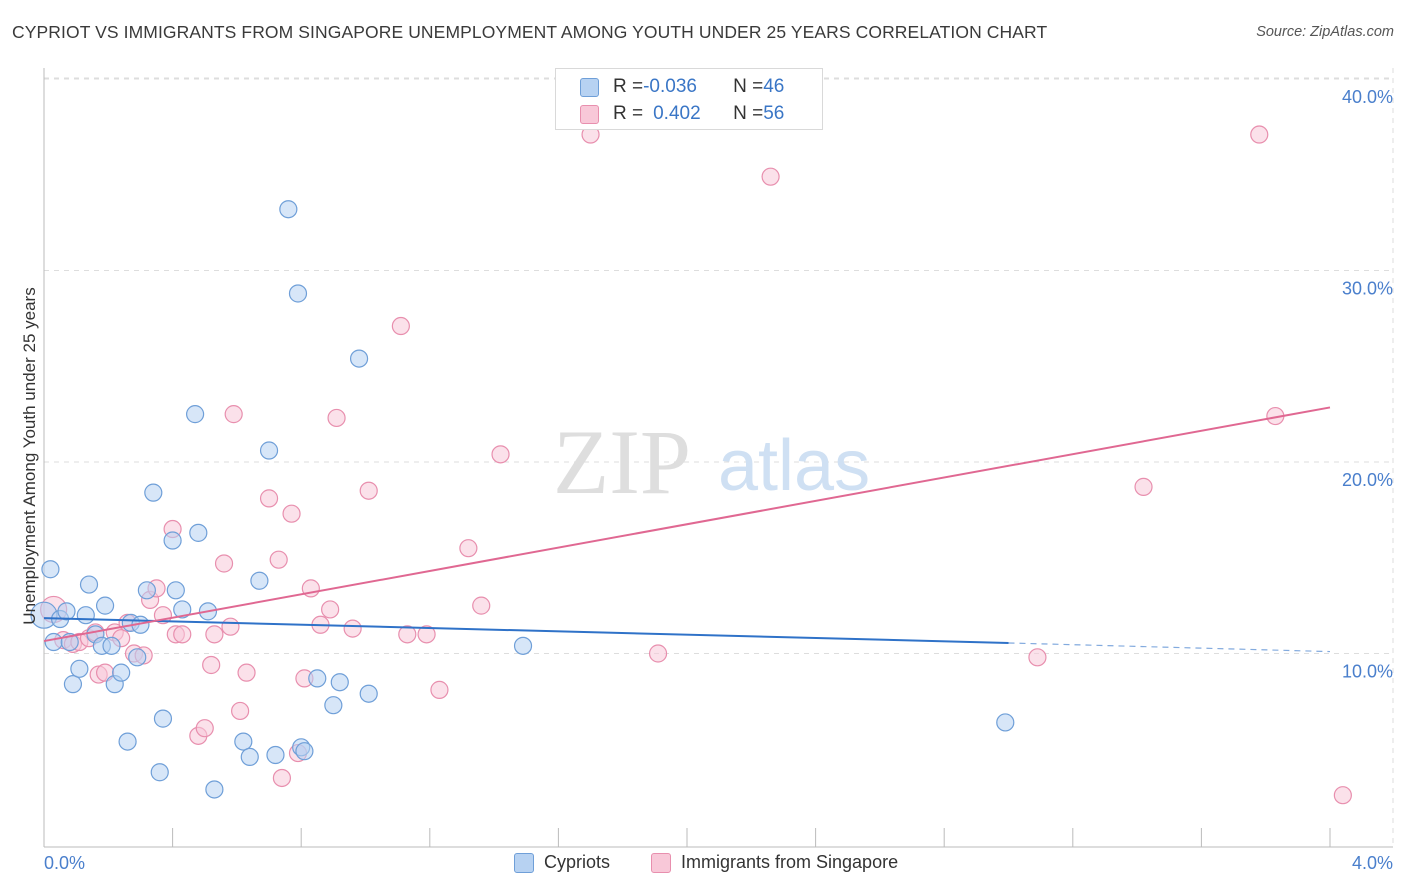 Image resolution: width=1406 pixels, height=892 pixels. What do you see at coordinates (774, 86) in the screenshot?
I see `legend-n-value: 46` at bounding box center [774, 86].